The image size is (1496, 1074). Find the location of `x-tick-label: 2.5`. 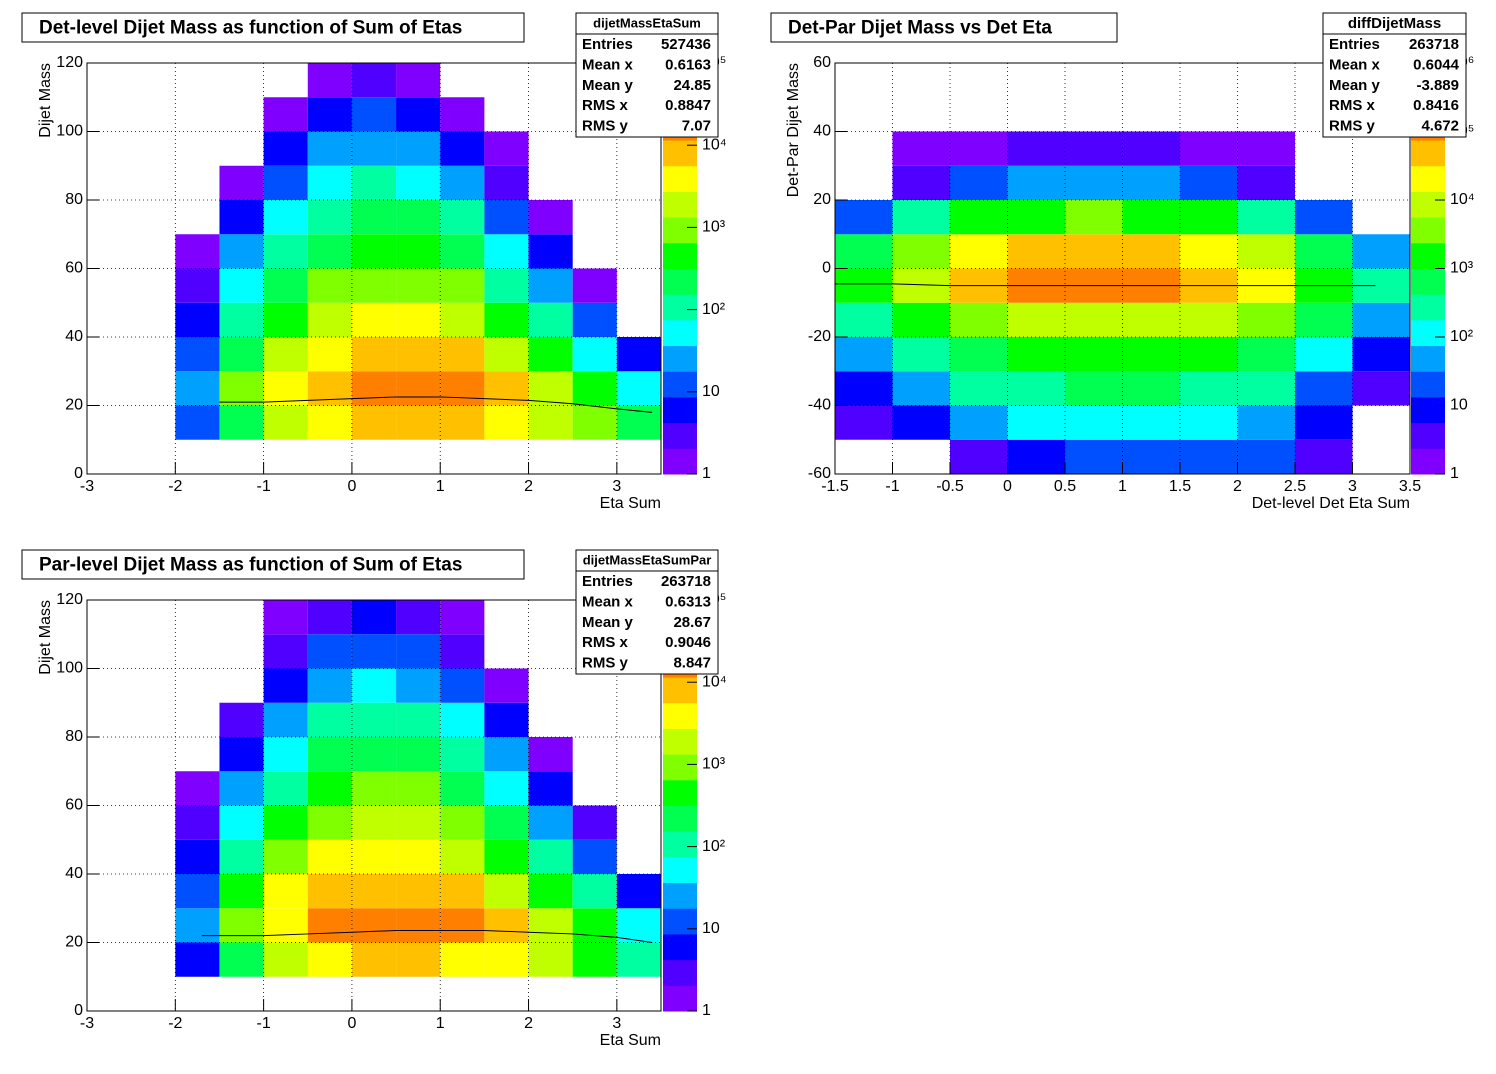

x-tick-label: 2.5 is located at coordinates (1295, 486).